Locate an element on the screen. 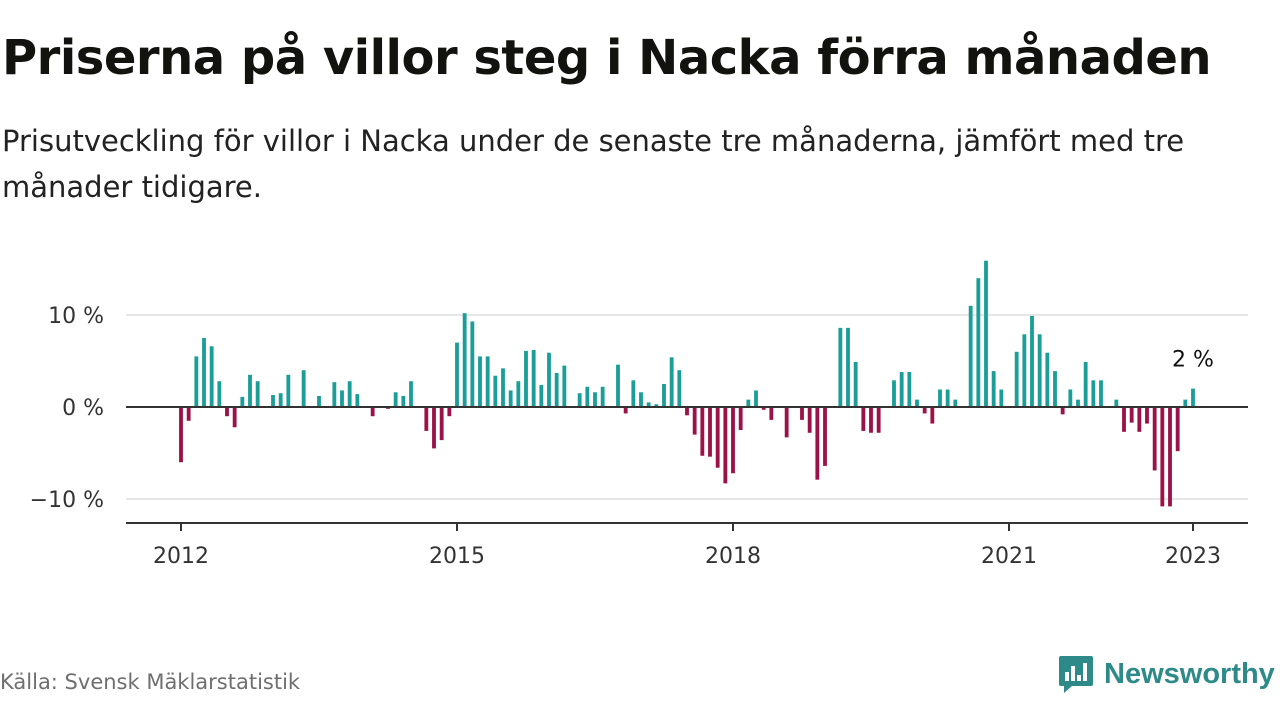 This screenshot has width=1280, height=720. x-tick-label: 2023 is located at coordinates (1193, 556).